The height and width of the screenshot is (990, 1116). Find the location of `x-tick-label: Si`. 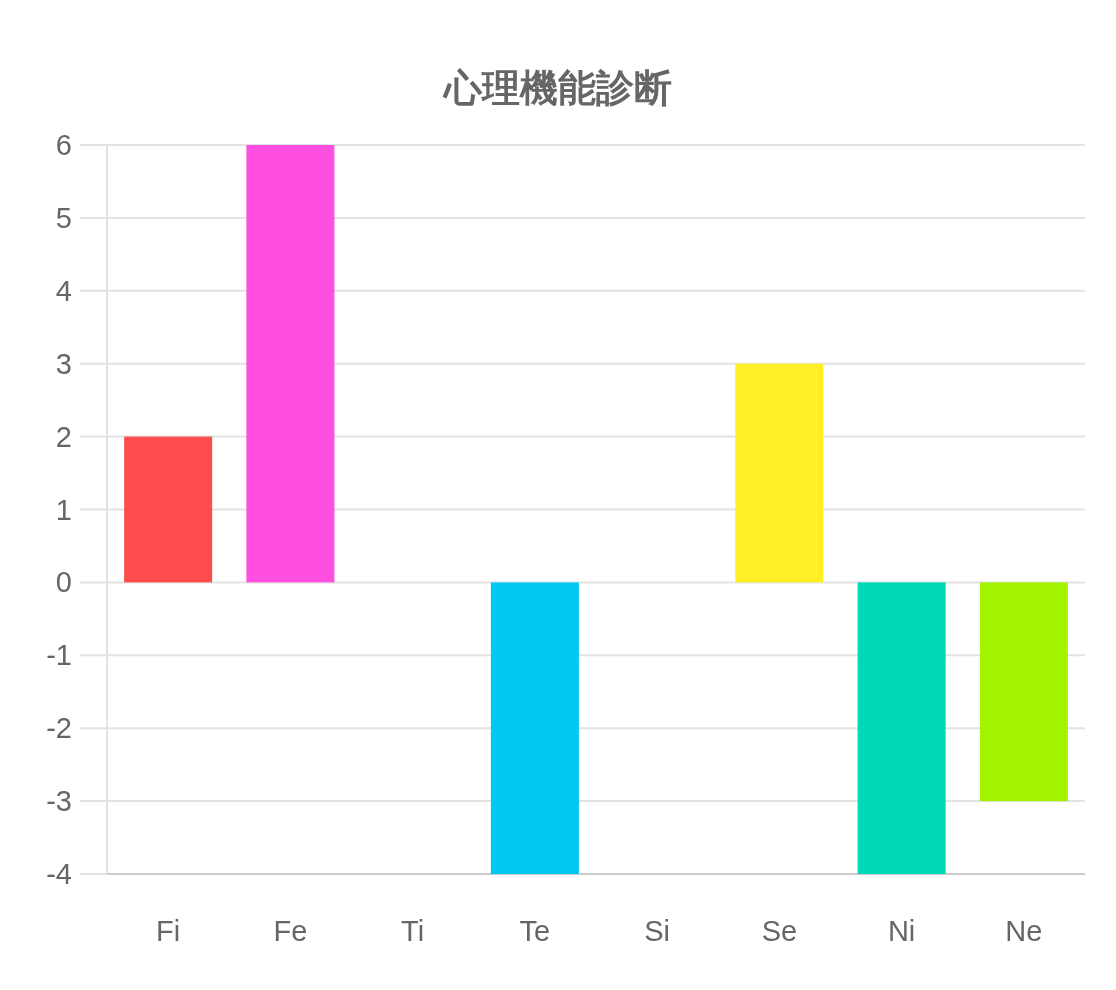

x-tick-label: Si is located at coordinates (657, 931).